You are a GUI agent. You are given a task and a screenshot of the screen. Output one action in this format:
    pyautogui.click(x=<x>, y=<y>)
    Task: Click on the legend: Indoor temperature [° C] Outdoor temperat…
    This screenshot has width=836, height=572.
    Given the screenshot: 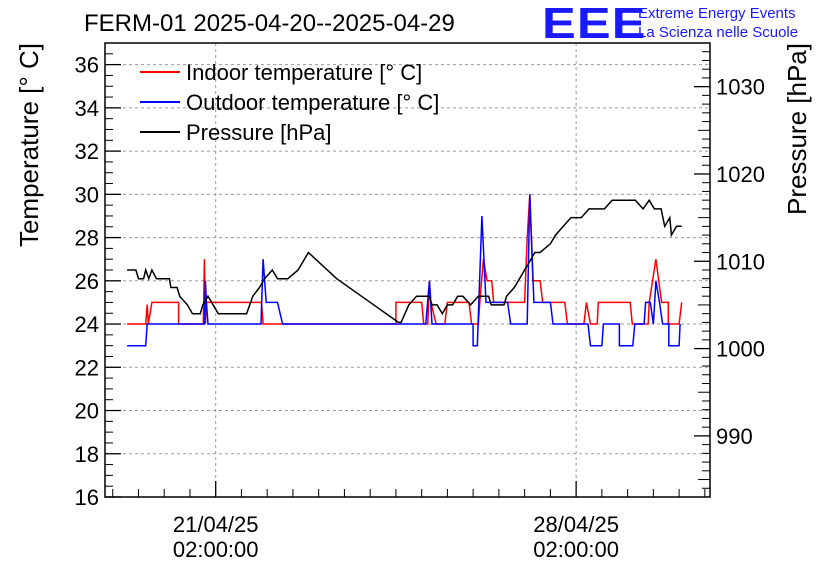 What is the action you would take?
    pyautogui.click(x=289, y=102)
    